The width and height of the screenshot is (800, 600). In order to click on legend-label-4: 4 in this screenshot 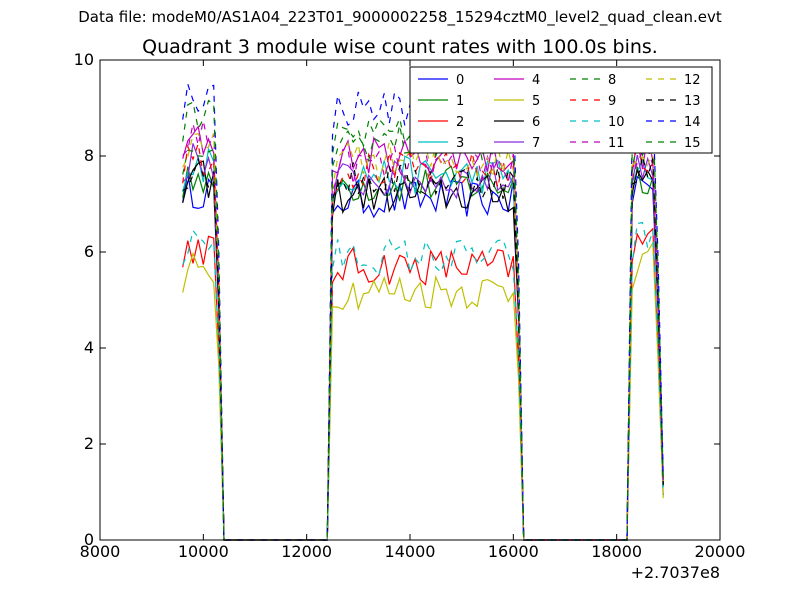, I will do `click(536, 80)`.